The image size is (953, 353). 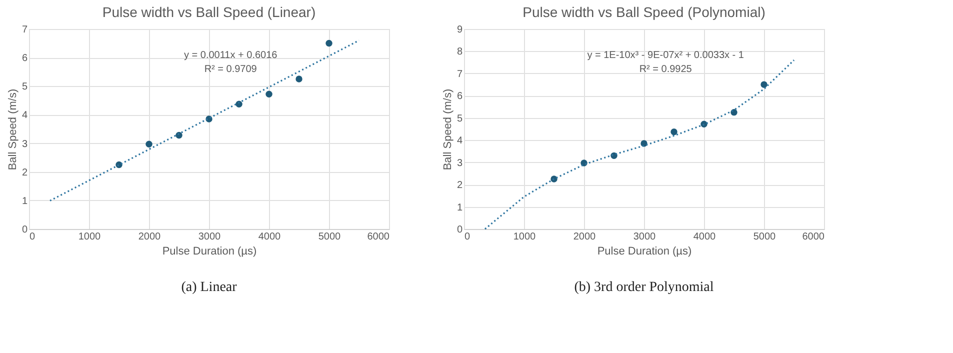 I want to click on y-tick-label: 9, so click(x=459, y=30).